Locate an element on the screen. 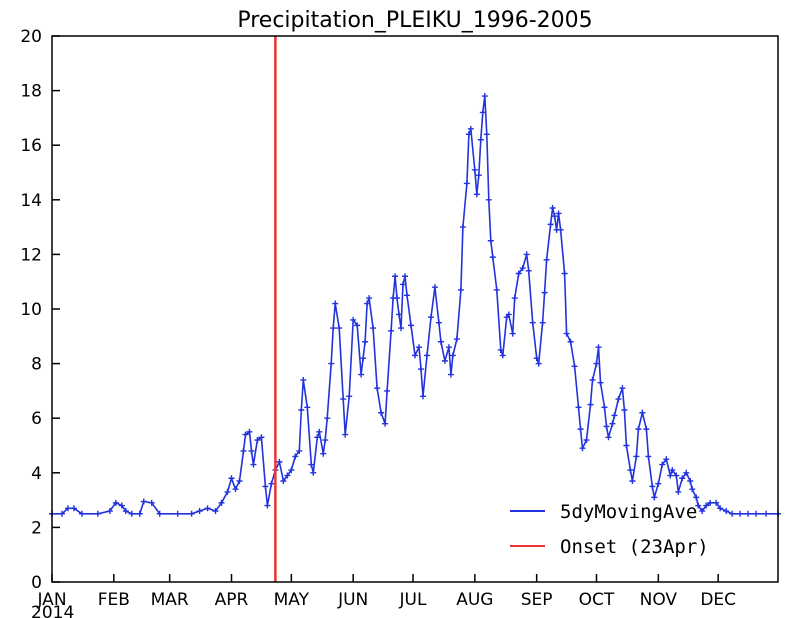 Image resolution: width=800 pixels, height=618 pixels. y-tick-label: 8 is located at coordinates (36, 365).